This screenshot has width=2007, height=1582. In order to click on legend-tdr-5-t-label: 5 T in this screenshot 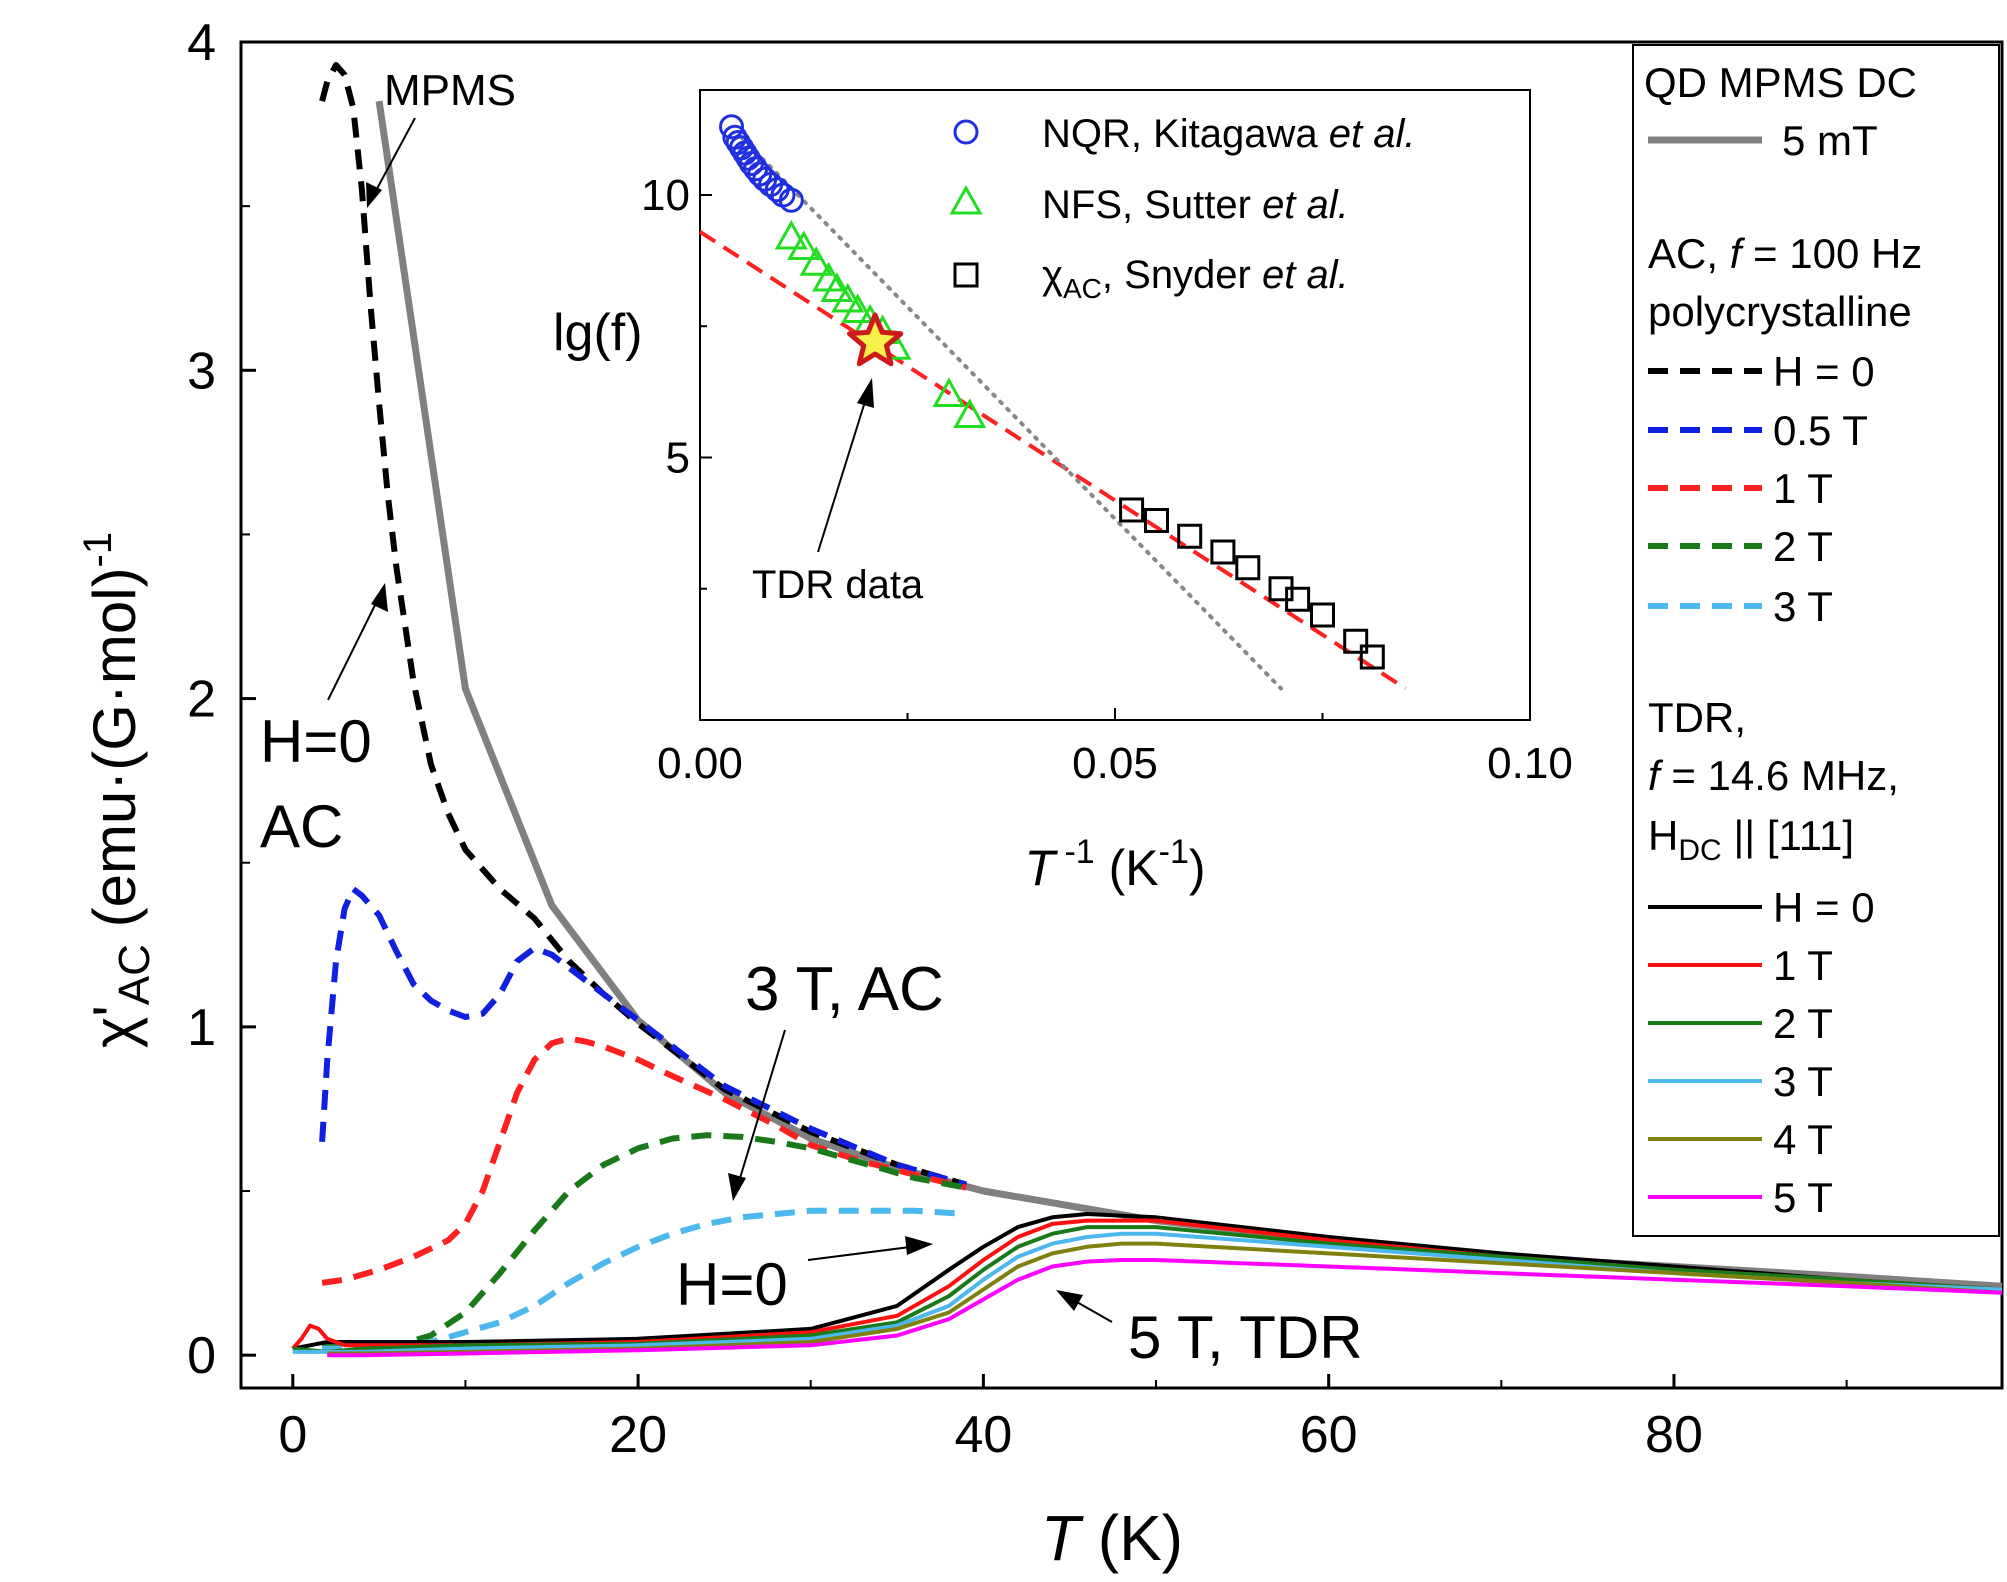, I will do `click(1803, 1197)`.